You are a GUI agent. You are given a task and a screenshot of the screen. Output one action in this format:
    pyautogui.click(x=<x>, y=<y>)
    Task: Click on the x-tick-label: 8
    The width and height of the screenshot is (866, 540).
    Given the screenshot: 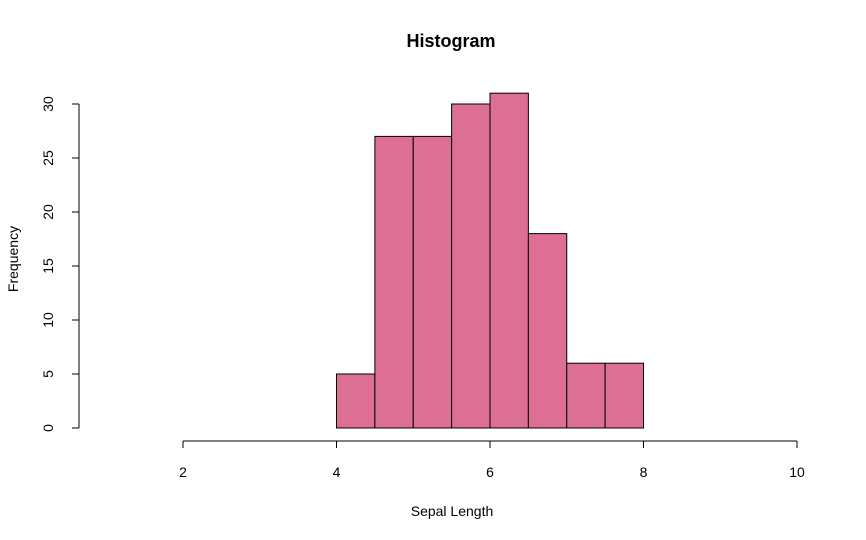 What is the action you would take?
    pyautogui.click(x=644, y=472)
    